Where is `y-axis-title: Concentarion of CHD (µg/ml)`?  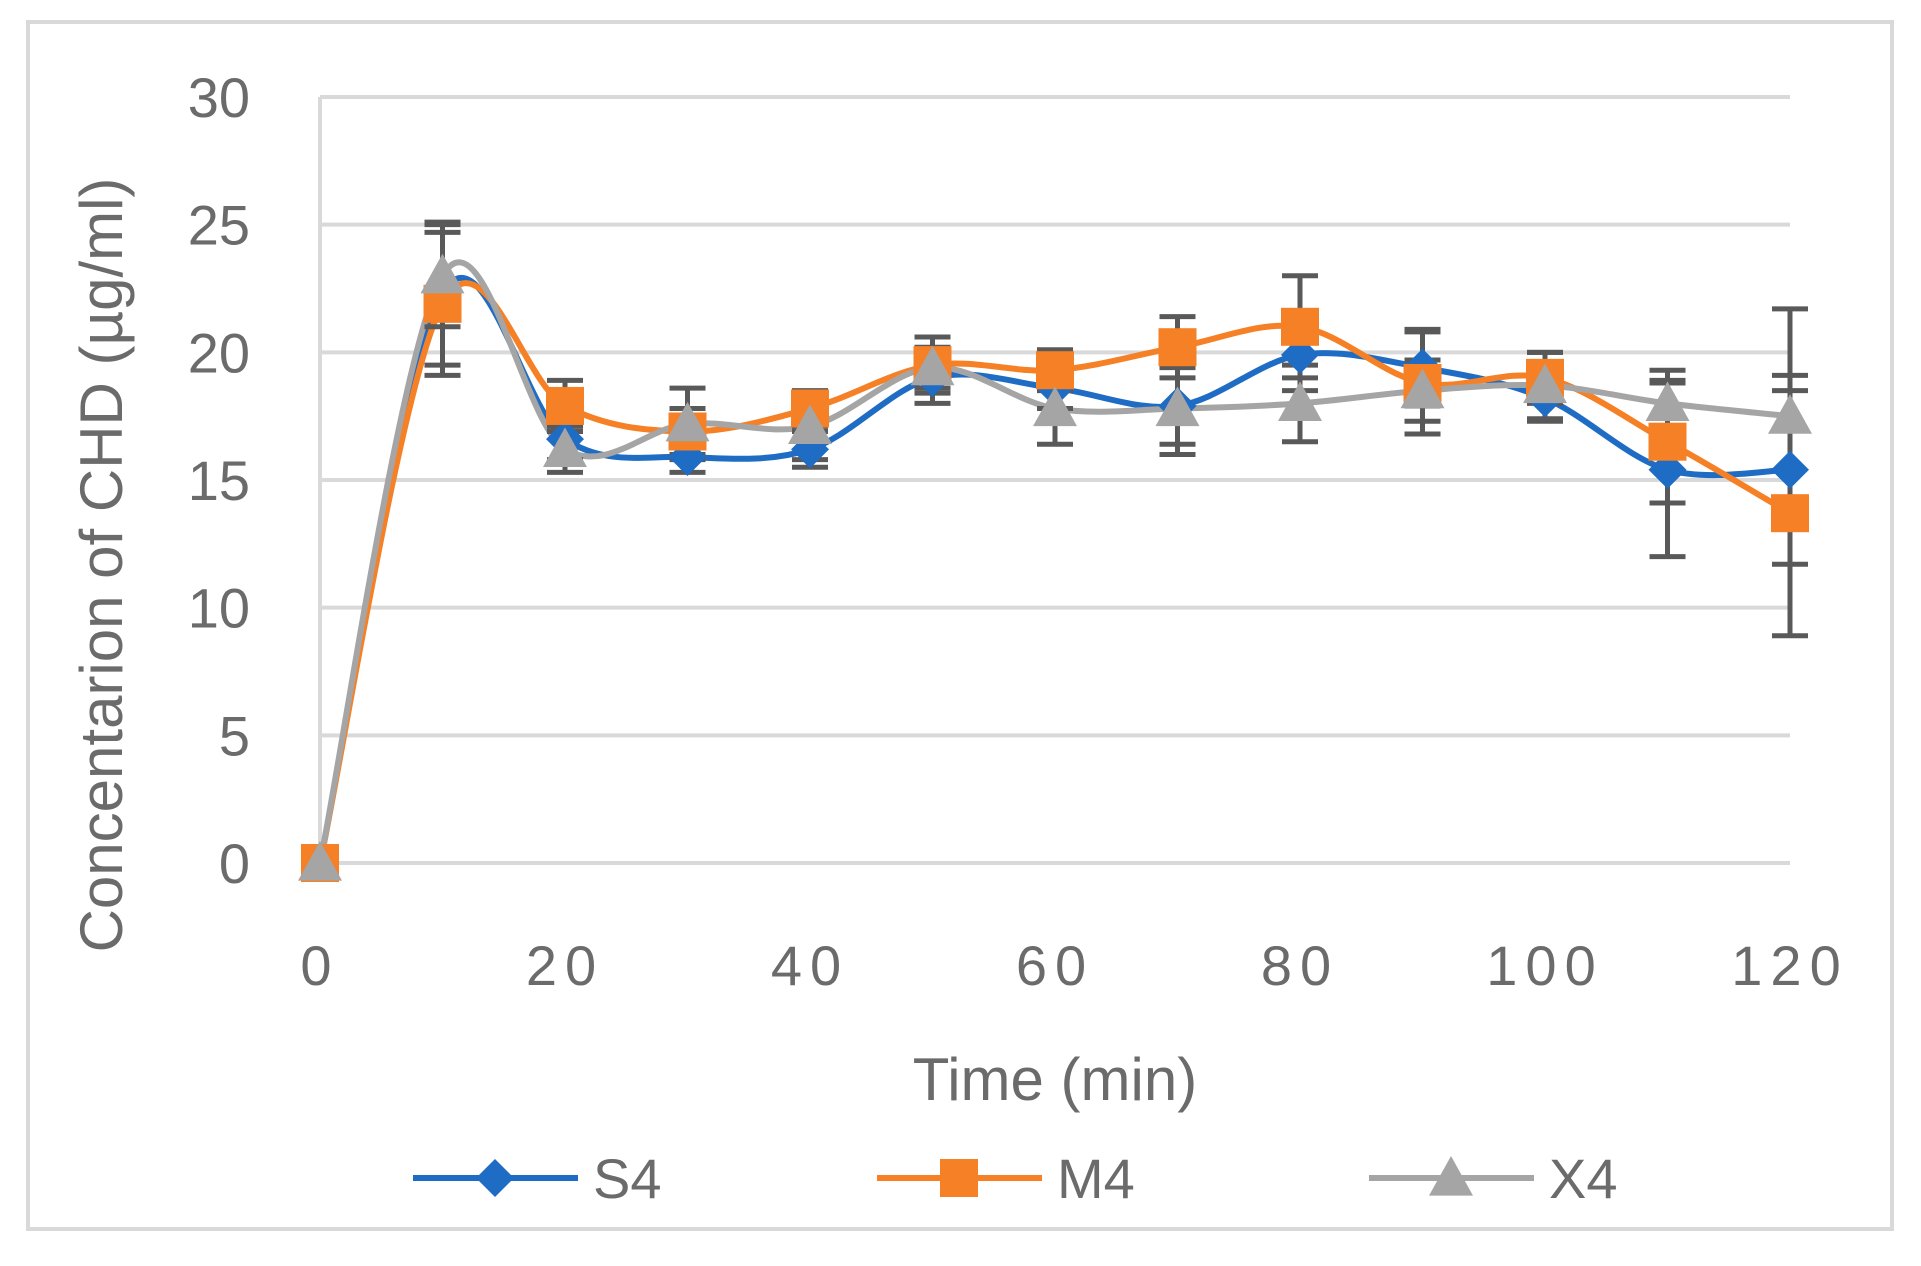
y-axis-title: Concentarion of CHD (µg/ml) is located at coordinates (101, 565).